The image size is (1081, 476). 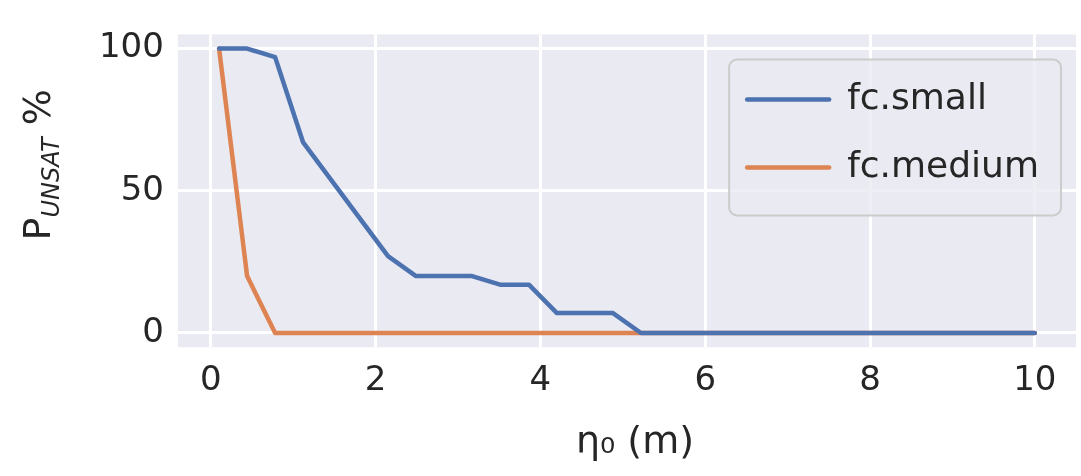 What do you see at coordinates (375, 378) in the screenshot?
I see `x-tick-label: 2` at bounding box center [375, 378].